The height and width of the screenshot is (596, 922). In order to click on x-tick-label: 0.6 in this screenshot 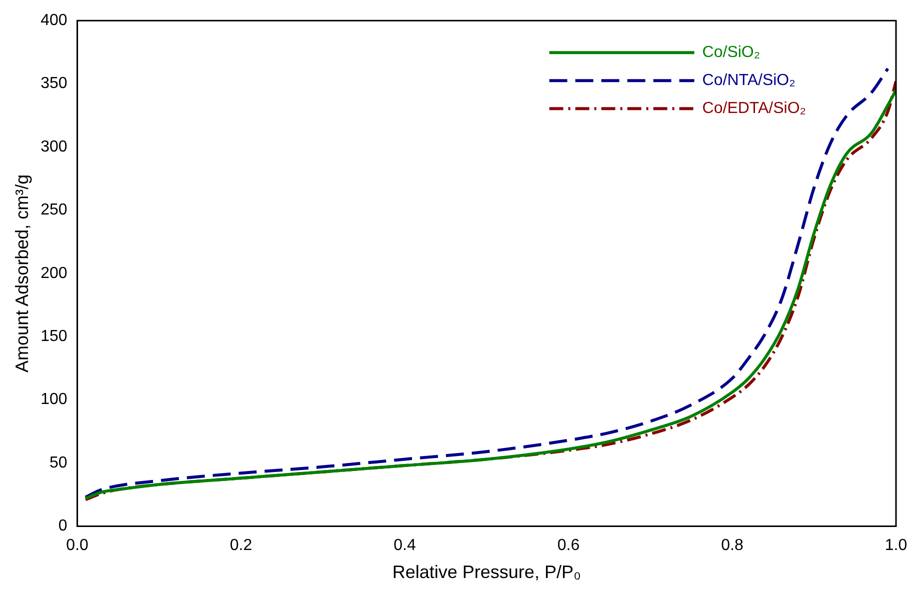, I will do `click(568, 545)`.